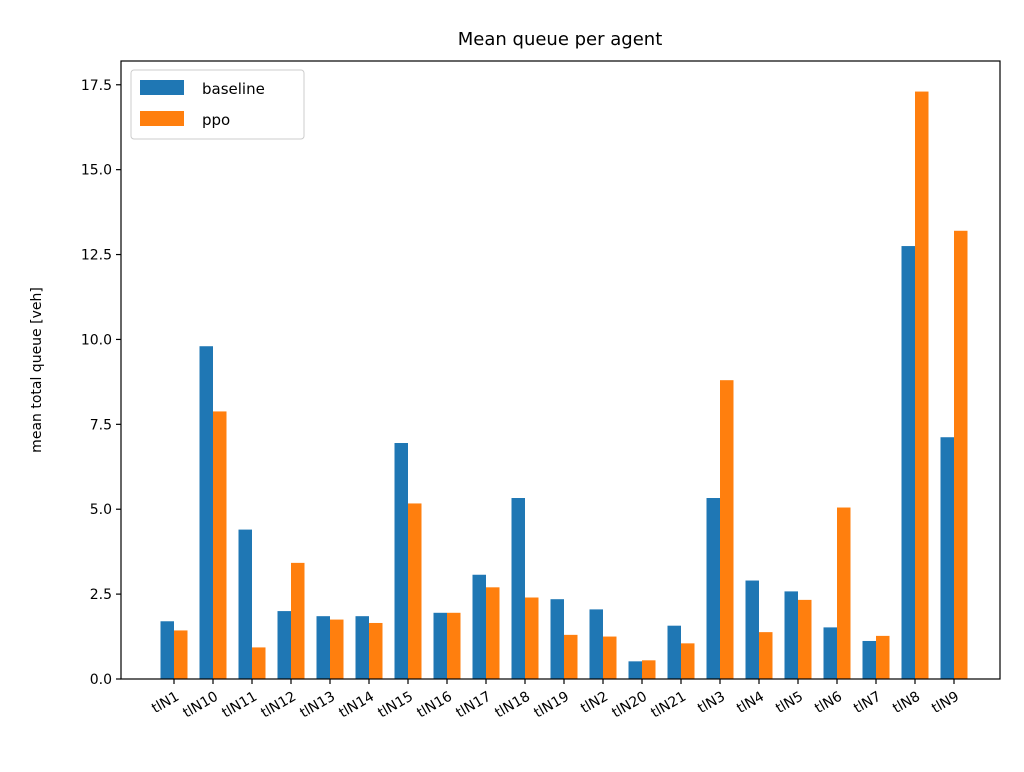  What do you see at coordinates (610, 657) in the screenshot?
I see `bar-ppo-tlN2` at bounding box center [610, 657].